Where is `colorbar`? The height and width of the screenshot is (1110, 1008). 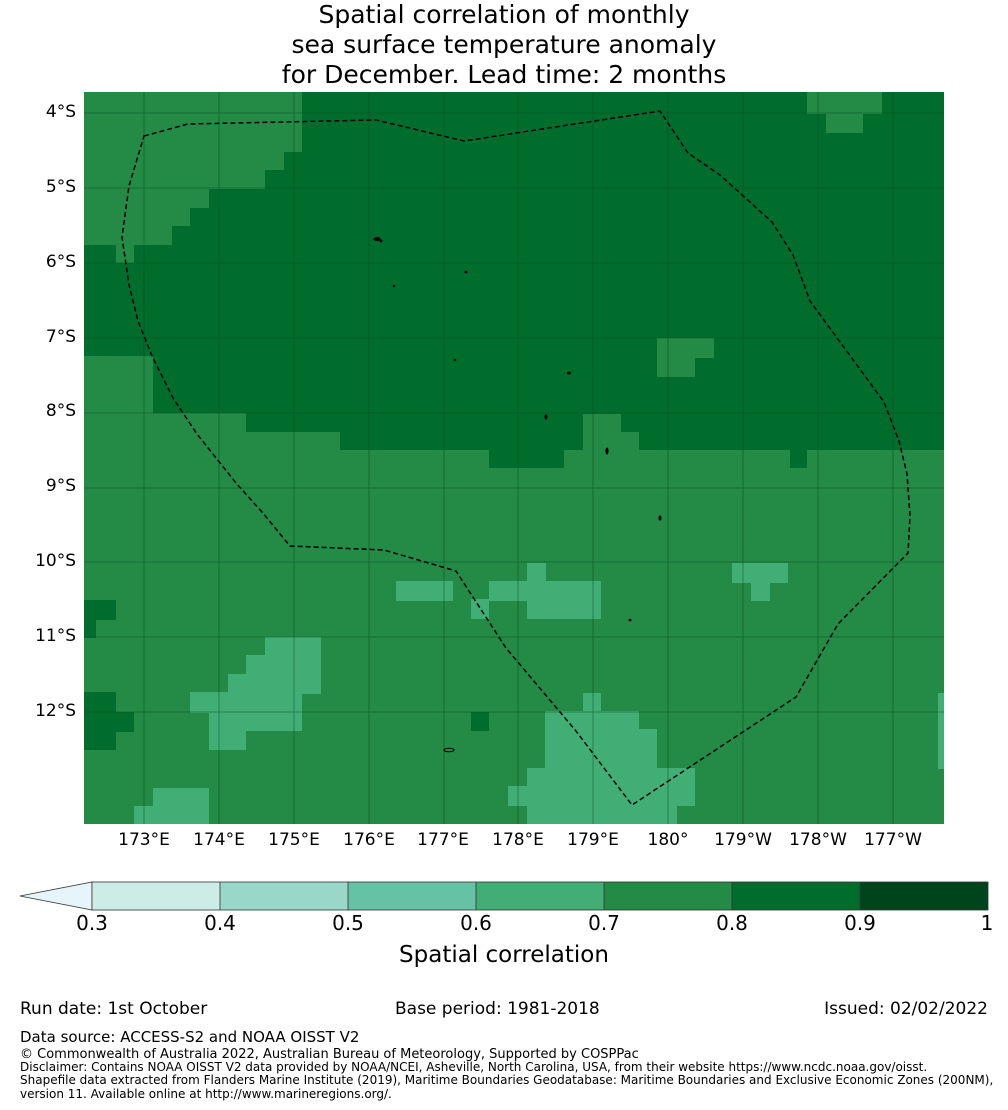 colorbar is located at coordinates (504, 896).